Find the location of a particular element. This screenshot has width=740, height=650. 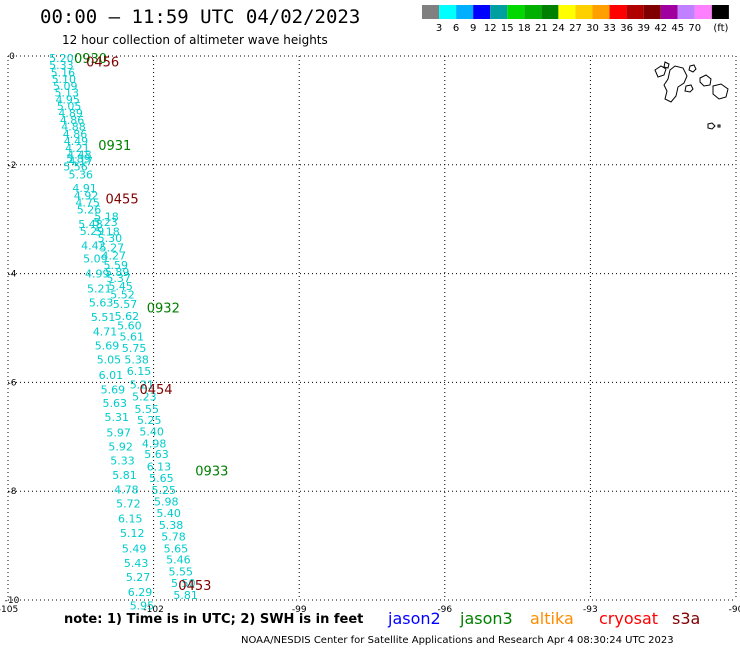

wave-height-value: 5.52 is located at coordinates (122, 294).